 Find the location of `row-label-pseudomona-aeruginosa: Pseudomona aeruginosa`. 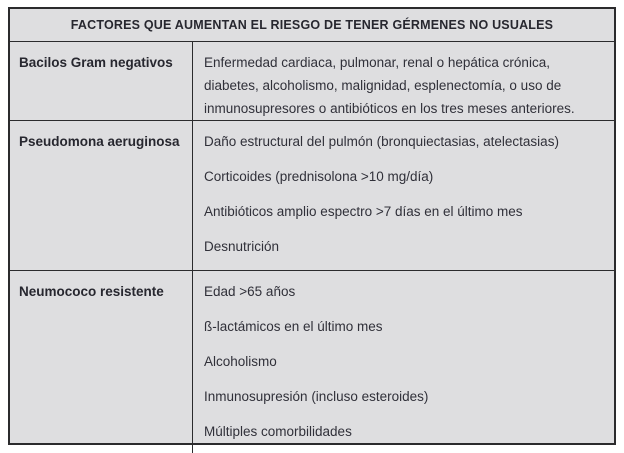

row-label-pseudomona-aeruginosa: Pseudomona aeruginosa is located at coordinates (101, 195).